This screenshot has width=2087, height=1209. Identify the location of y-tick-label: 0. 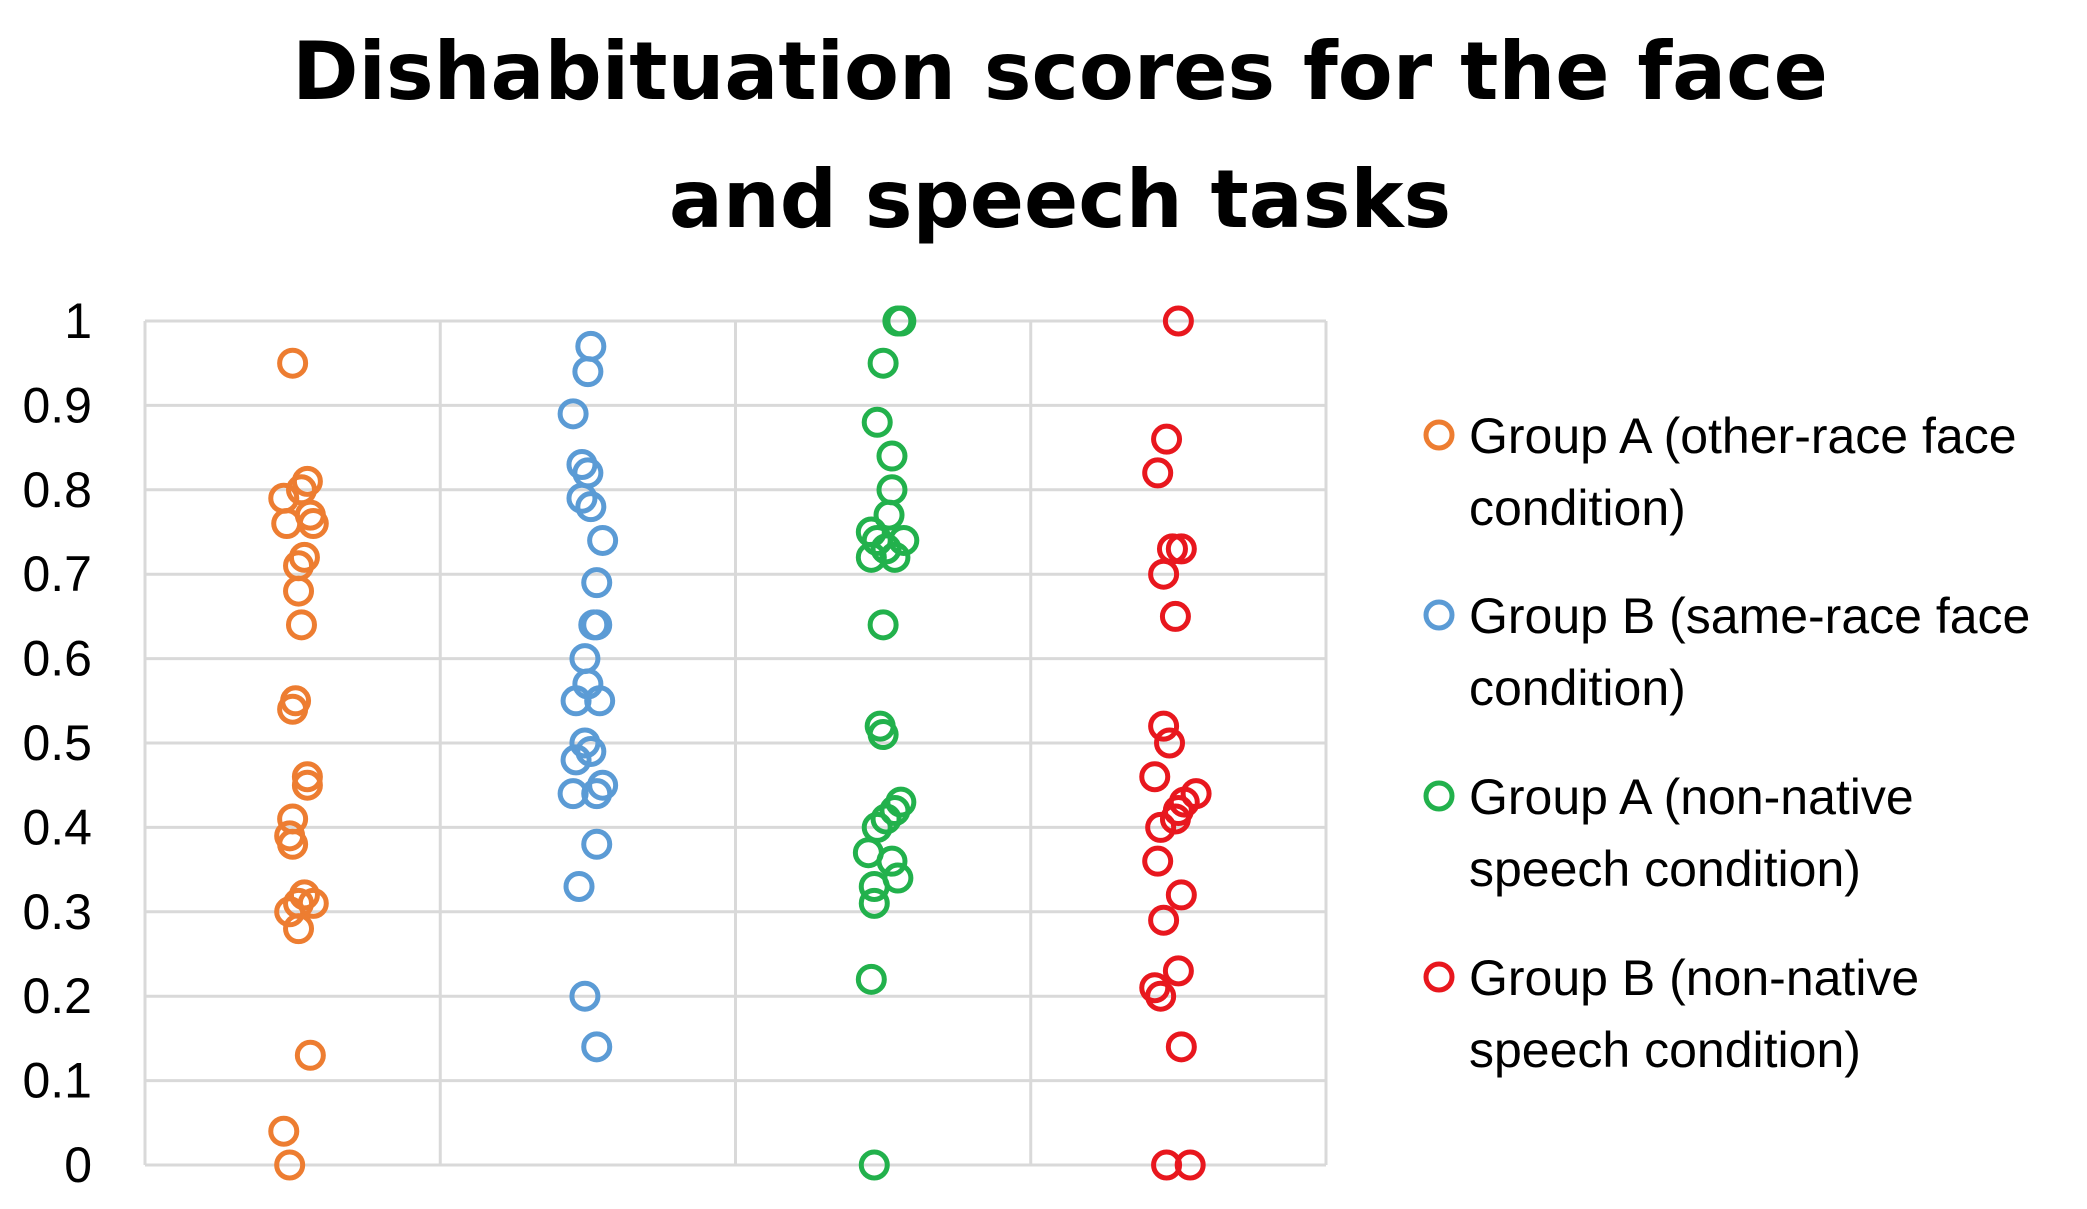
(78, 1165).